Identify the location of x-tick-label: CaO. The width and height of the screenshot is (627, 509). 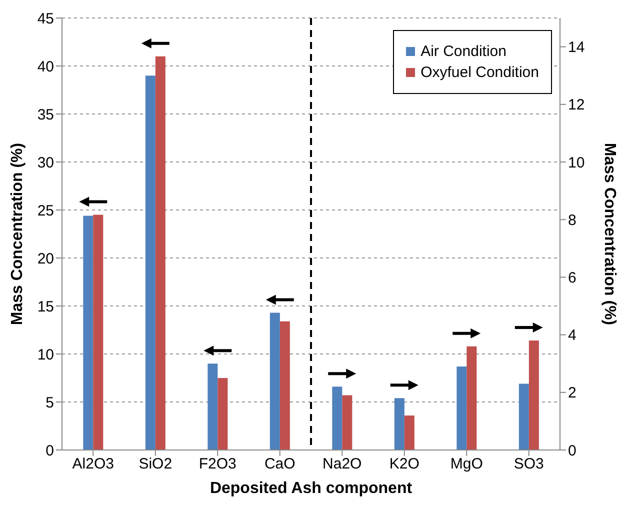
(280, 464).